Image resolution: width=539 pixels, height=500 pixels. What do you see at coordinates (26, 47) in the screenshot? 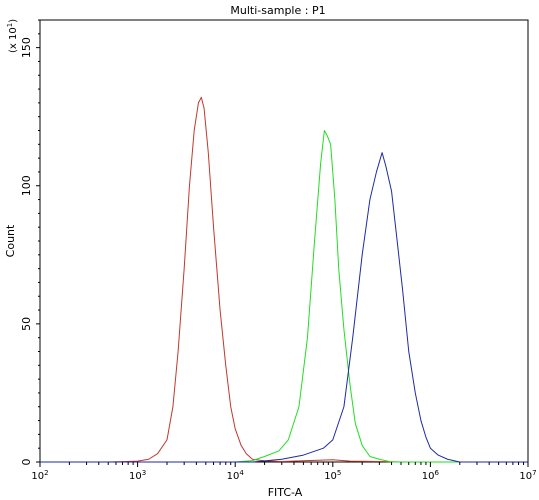
I see `y-tick-label: 150` at bounding box center [26, 47].